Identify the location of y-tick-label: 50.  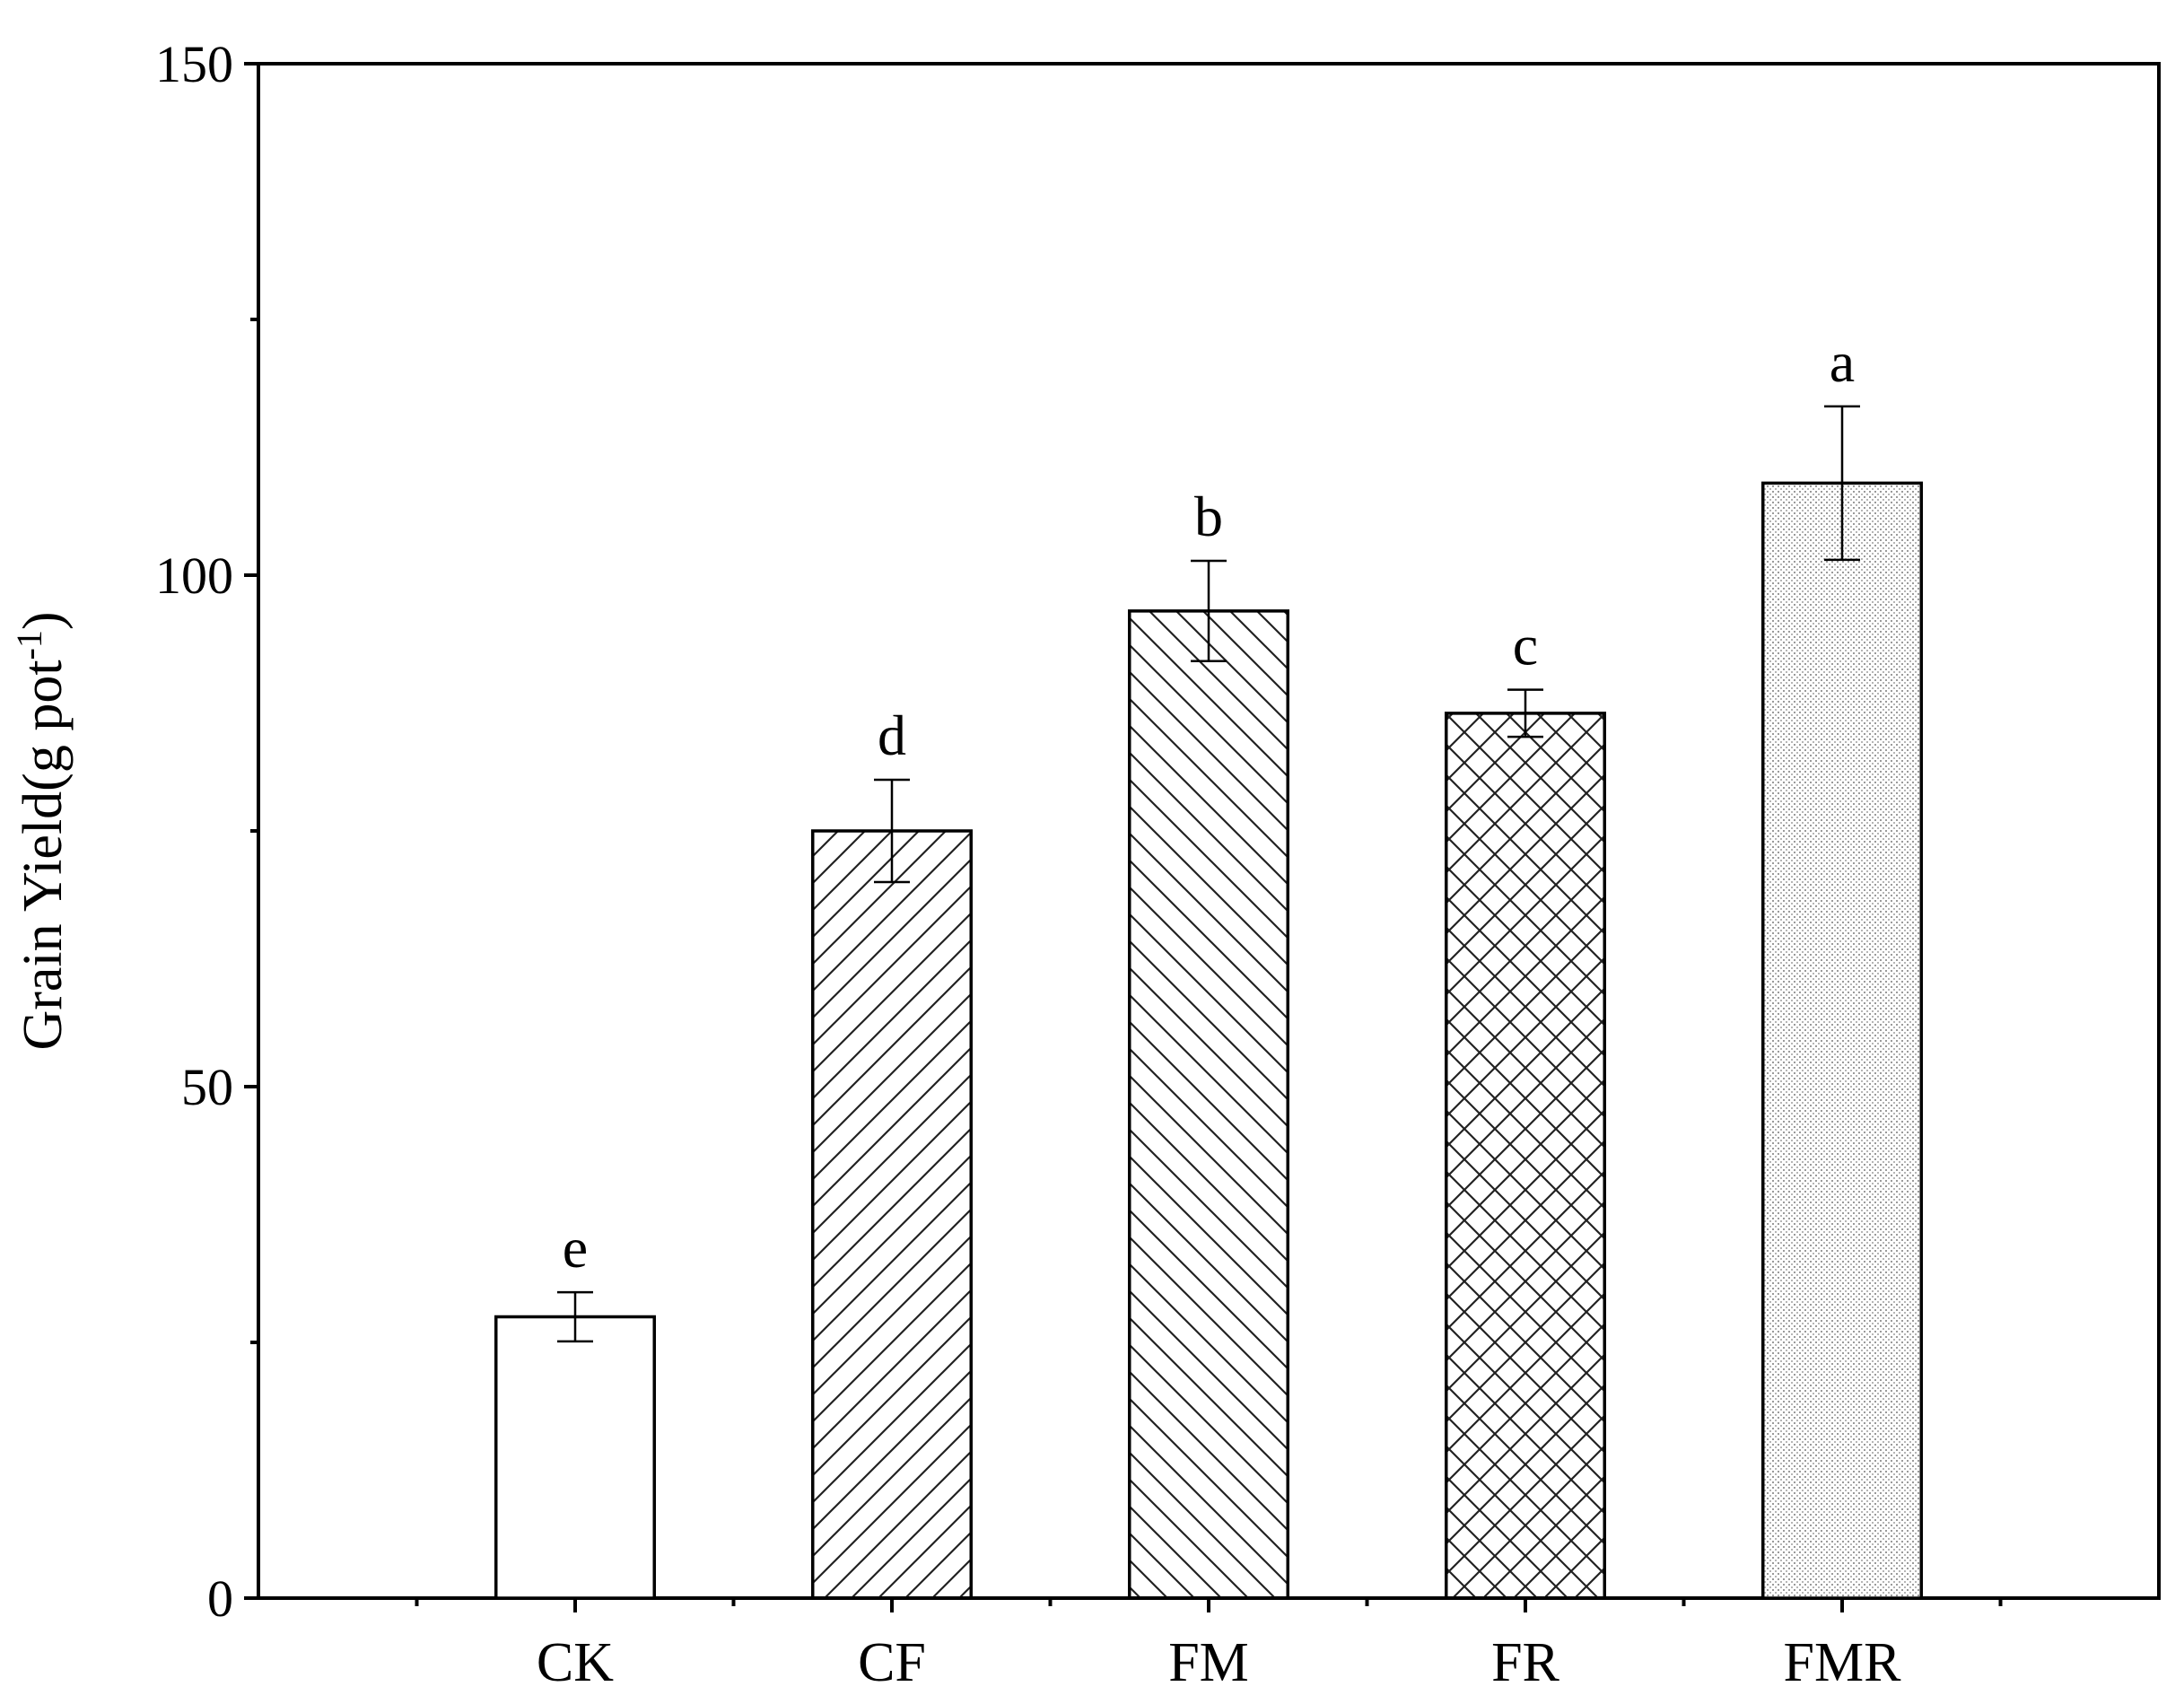
(207, 1087).